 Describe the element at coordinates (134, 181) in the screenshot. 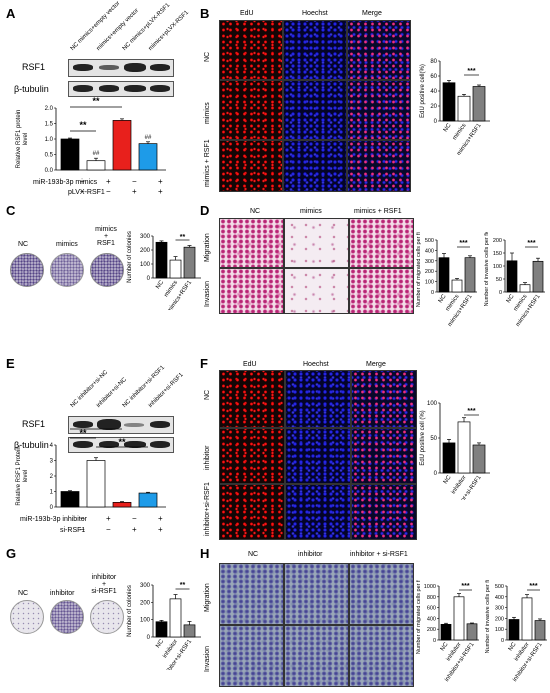

I see `panel-a-sign-0-2: −` at that location.